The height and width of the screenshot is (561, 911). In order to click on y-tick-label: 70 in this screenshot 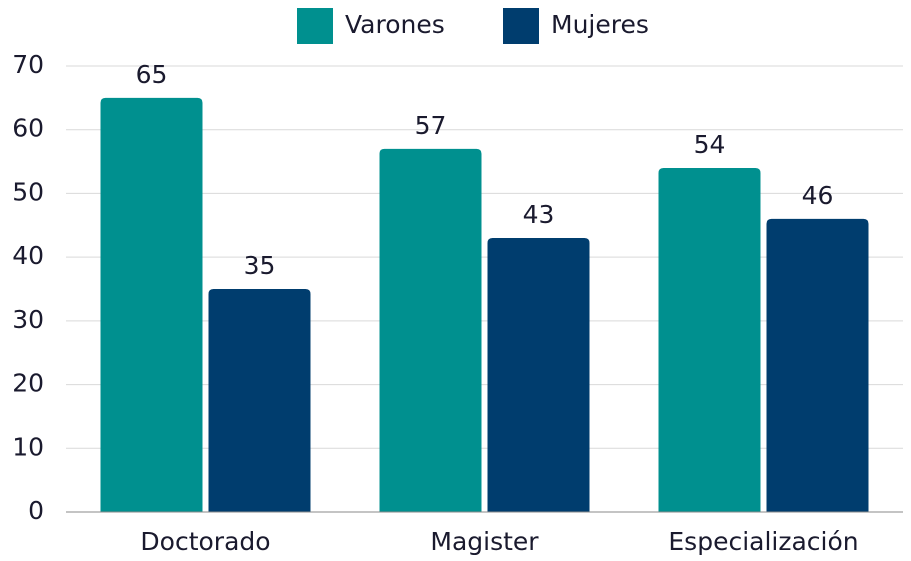, I will do `click(28, 64)`.